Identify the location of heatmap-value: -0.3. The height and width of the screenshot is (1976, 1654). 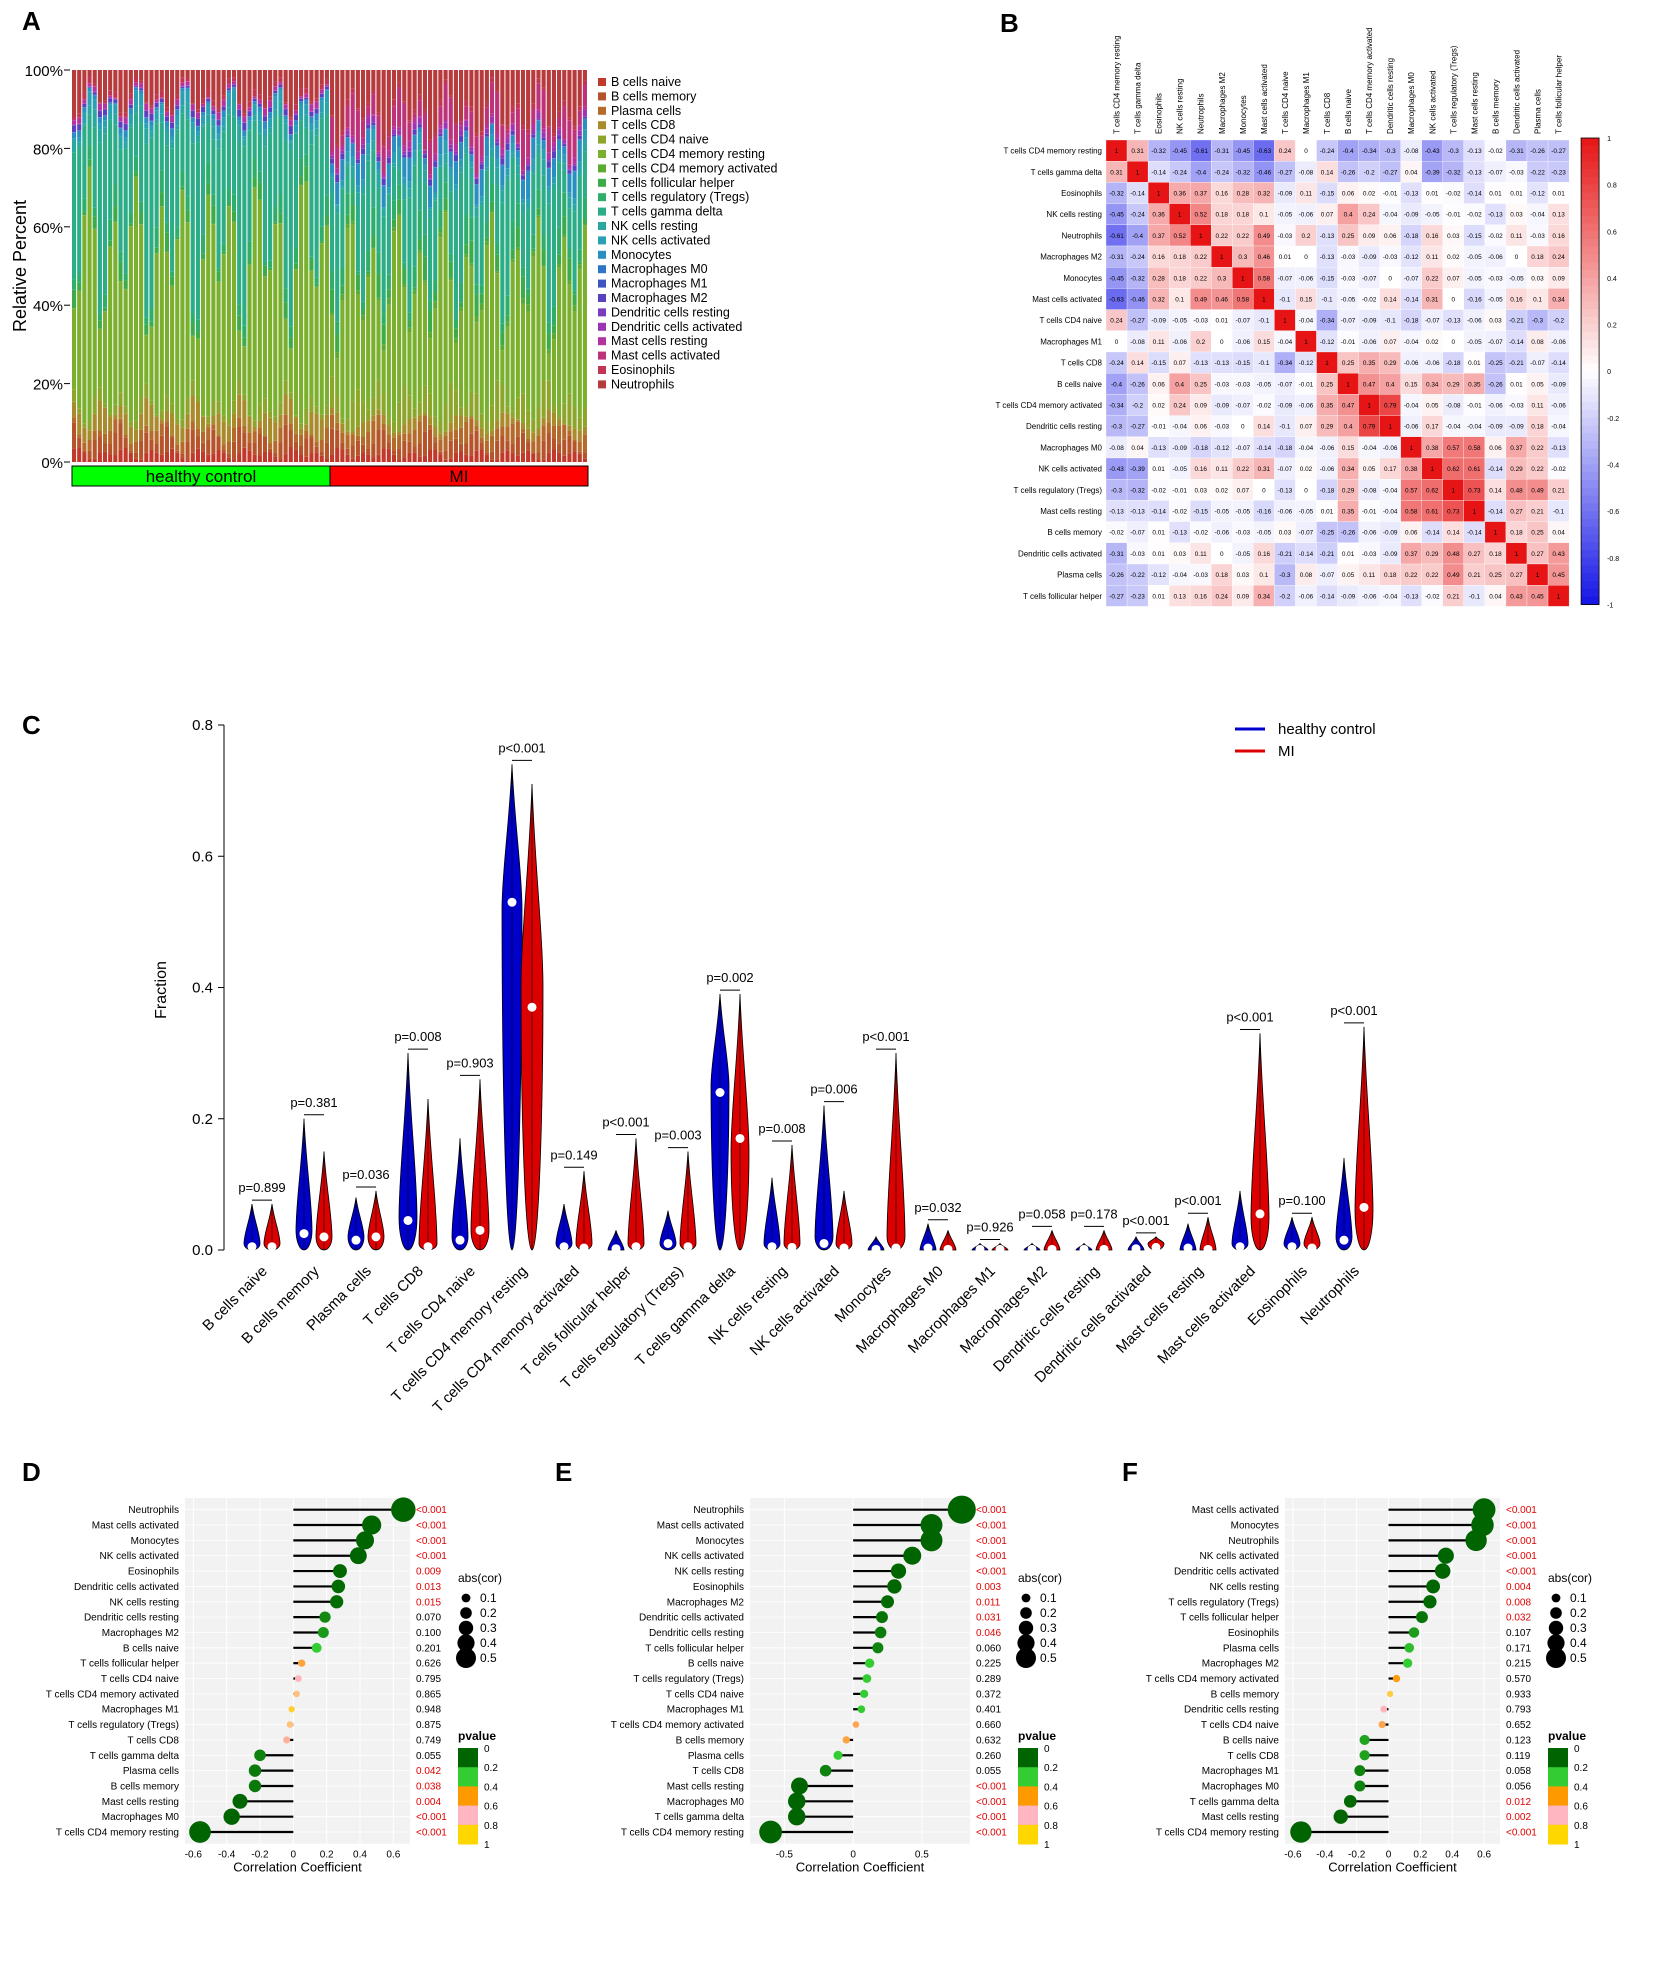
(1537, 321).